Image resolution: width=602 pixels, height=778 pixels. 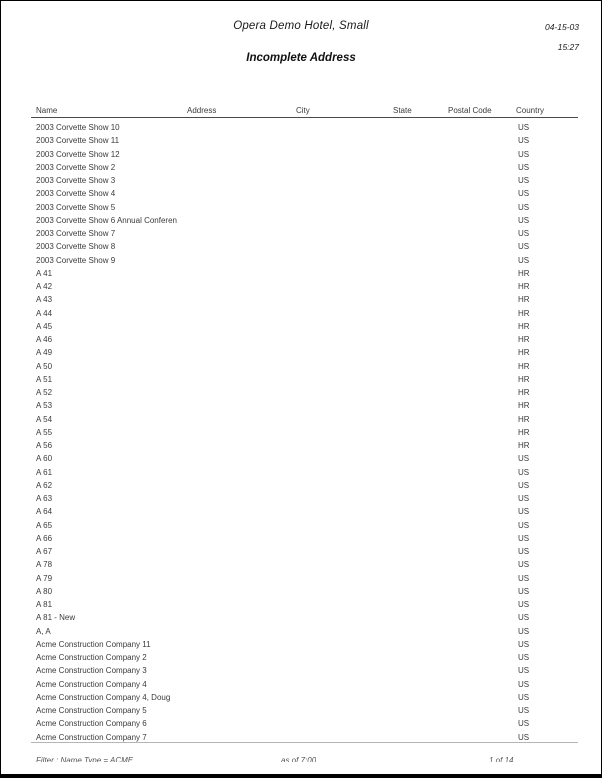 What do you see at coordinates (301, 366) in the screenshot?
I see `table-row: A 50 HR` at bounding box center [301, 366].